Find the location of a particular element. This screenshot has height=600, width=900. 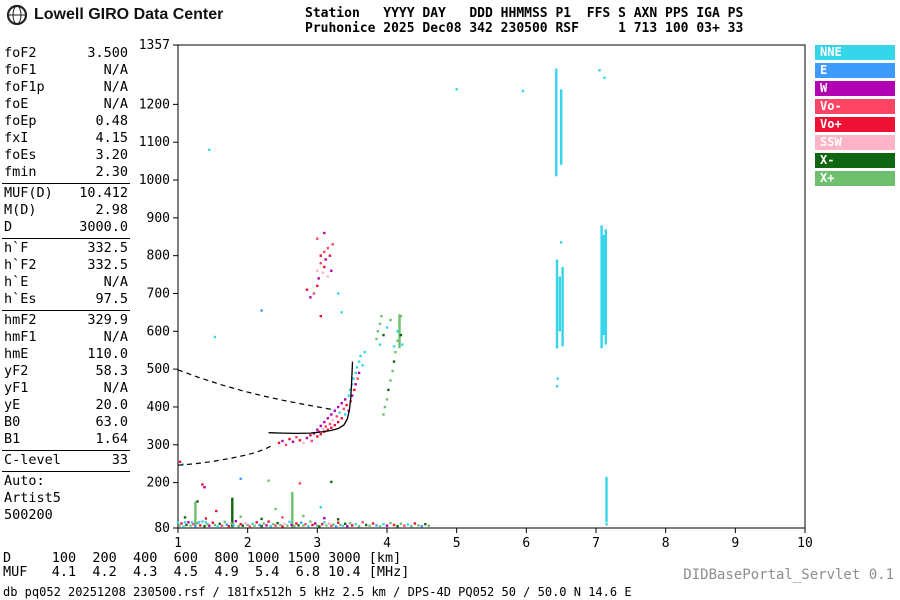

svg-text: 600 is located at coordinates (158, 331).